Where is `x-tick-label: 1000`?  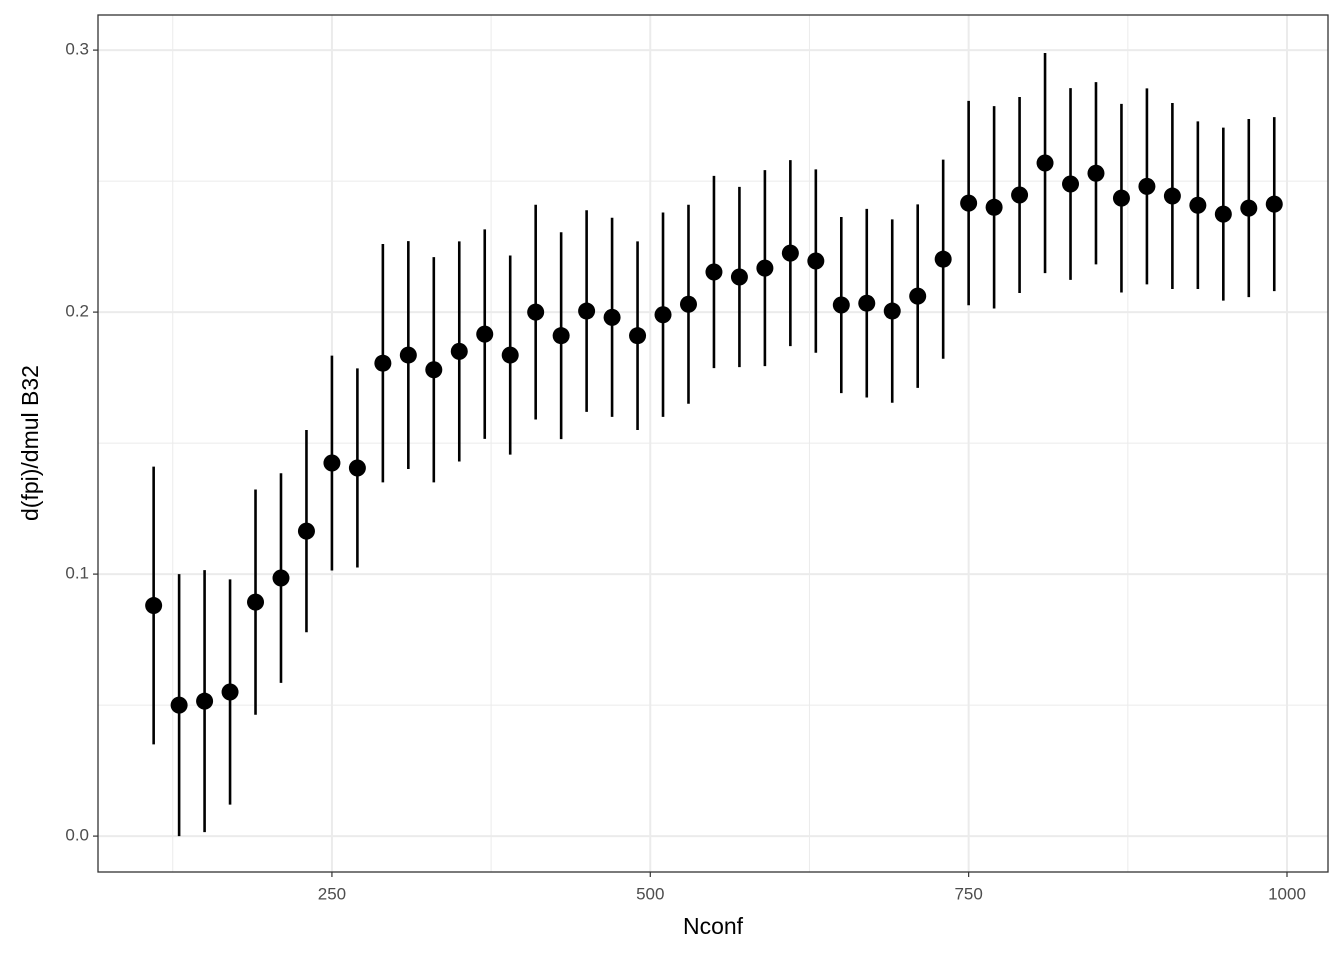
x-tick-label: 1000 is located at coordinates (1287, 893).